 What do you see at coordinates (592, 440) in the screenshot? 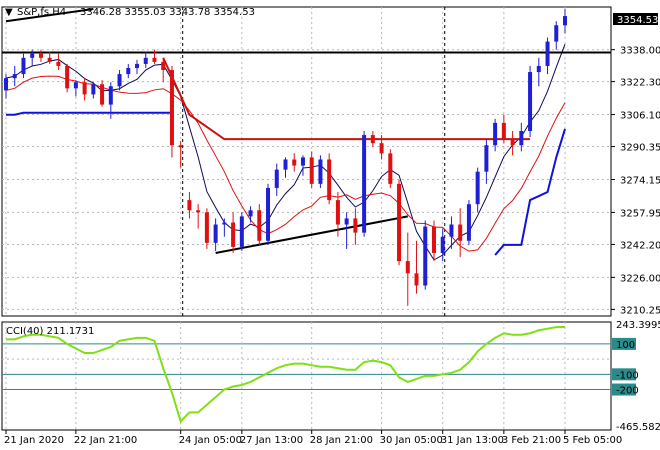
I see `time-tick-label: 5 Feb 05:00` at bounding box center [592, 440].